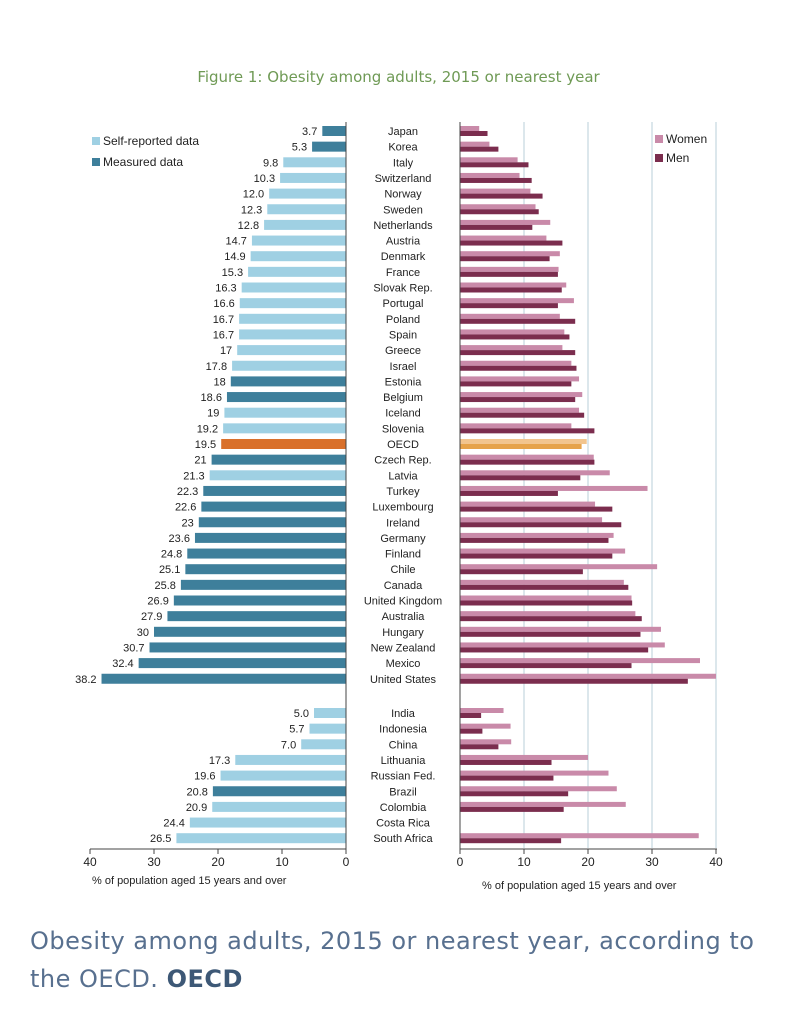 Image resolution: width=797 pixels, height=1024 pixels. Describe the element at coordinates (188, 523) in the screenshot. I see `value-label-ireland: 23` at that location.